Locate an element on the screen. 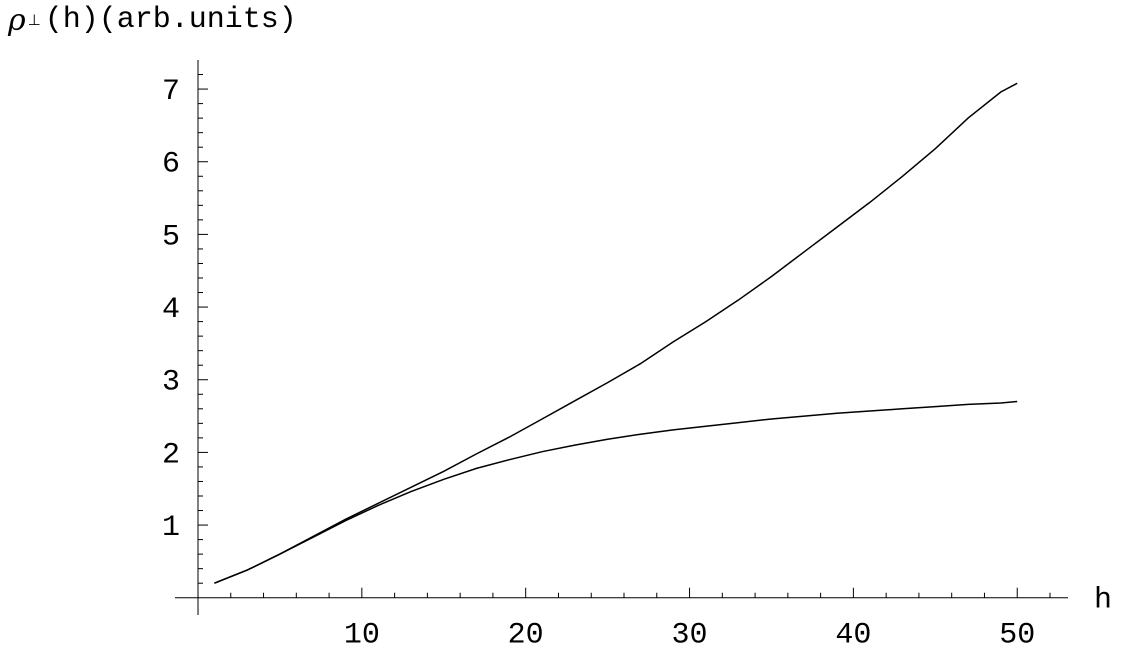  y-tick-label: 6 is located at coordinates (171, 165).